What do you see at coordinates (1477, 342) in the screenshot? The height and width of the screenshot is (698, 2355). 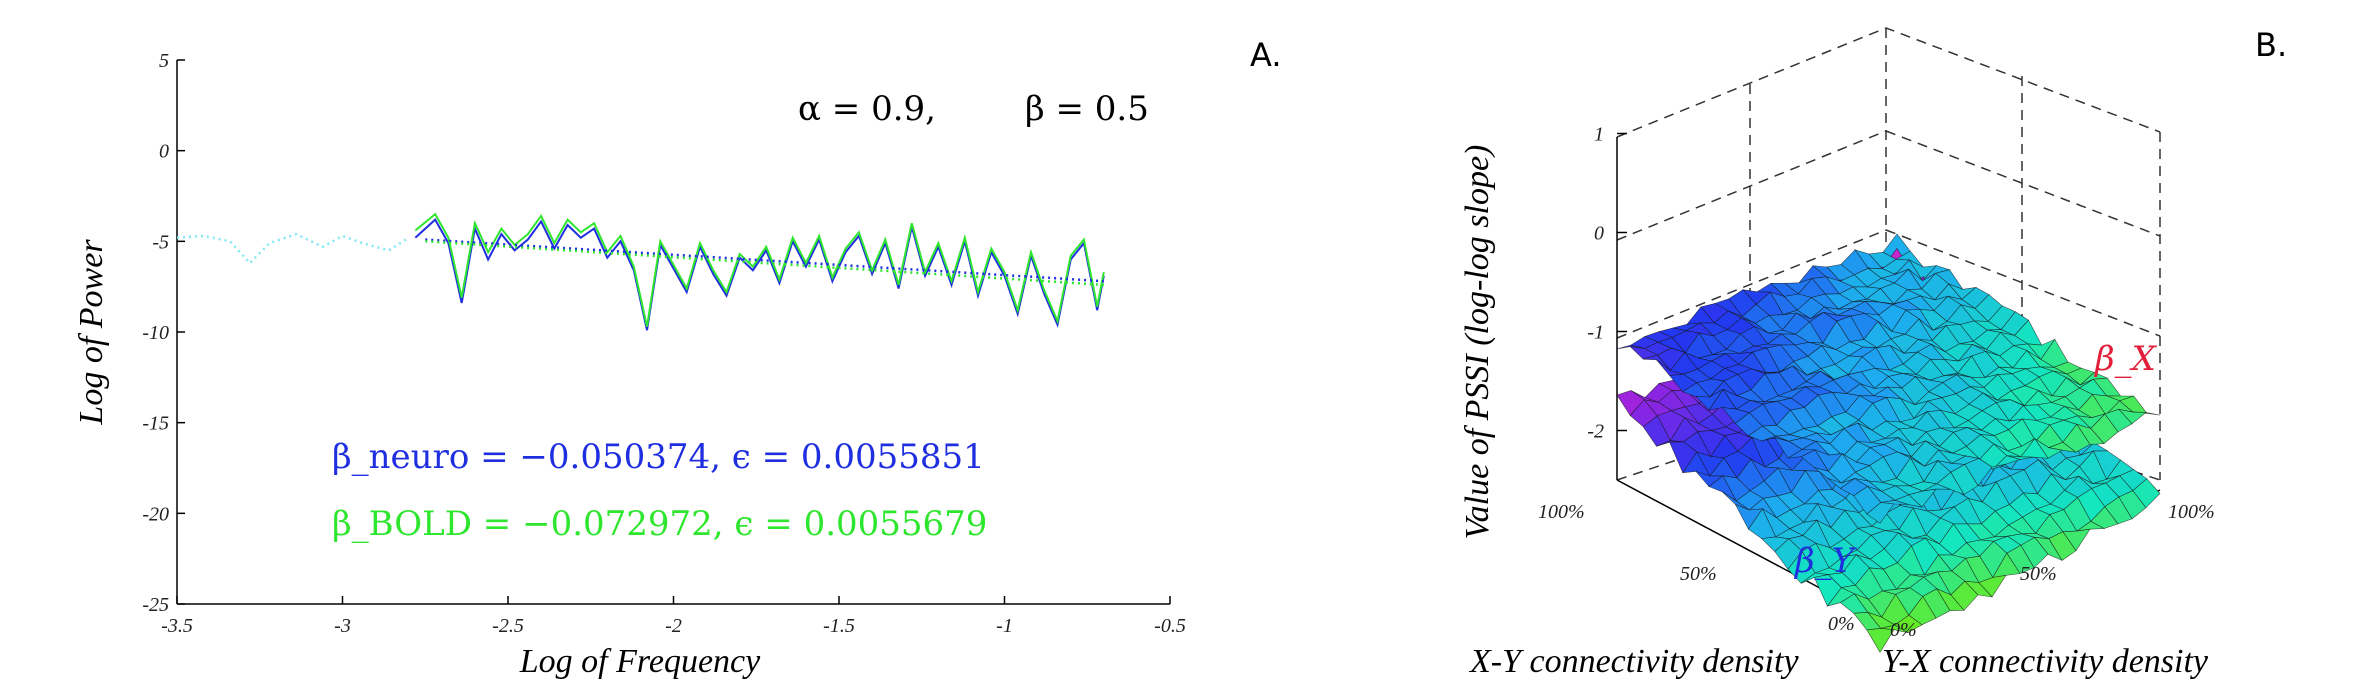 I see `z-axis-3d-label: Value of PSSI (log-log slope)` at bounding box center [1477, 342].